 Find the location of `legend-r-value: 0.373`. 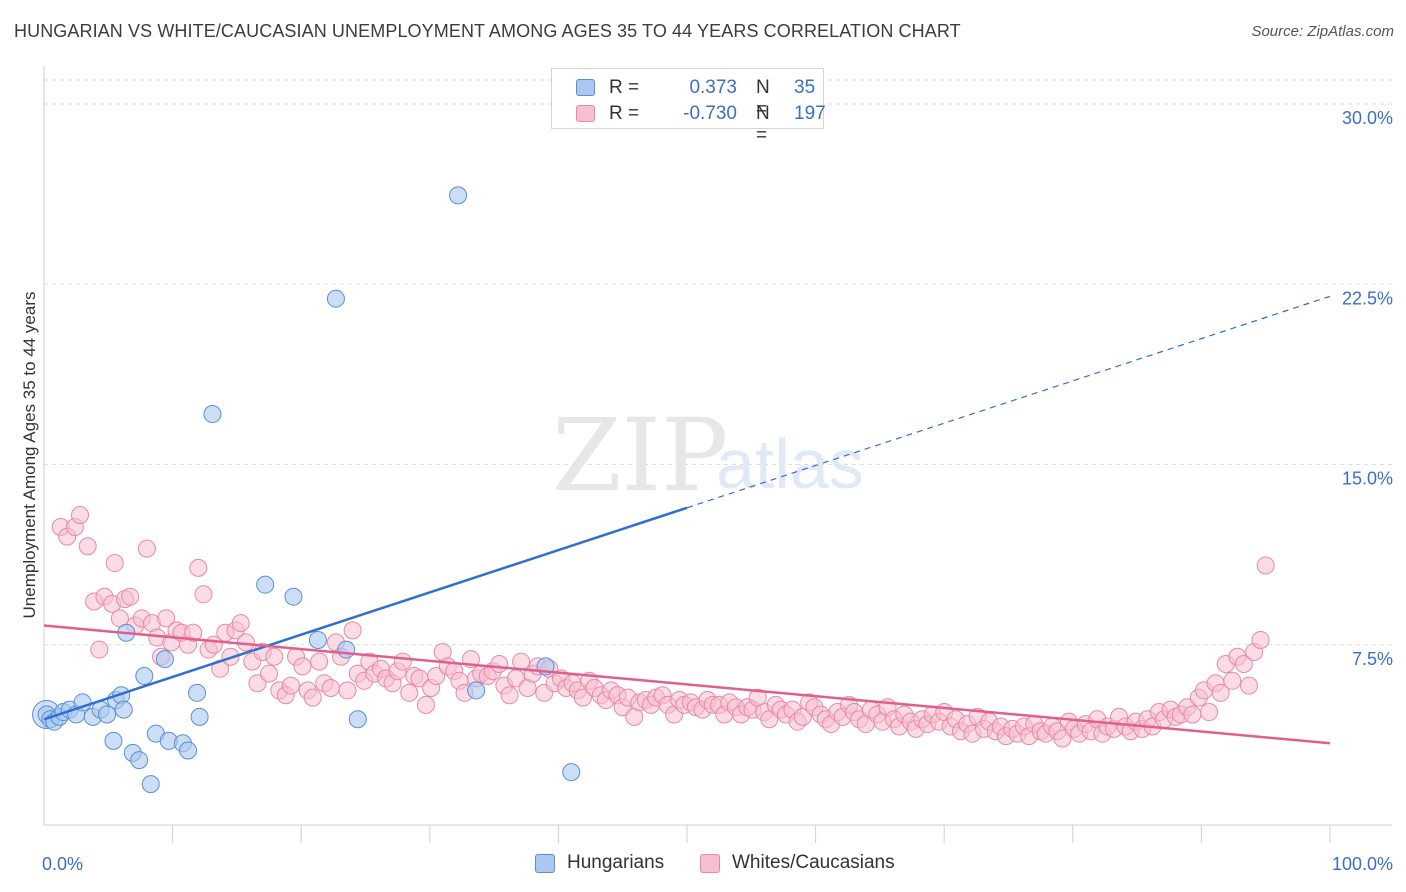

legend-r-value: 0.373 is located at coordinates (713, 87).